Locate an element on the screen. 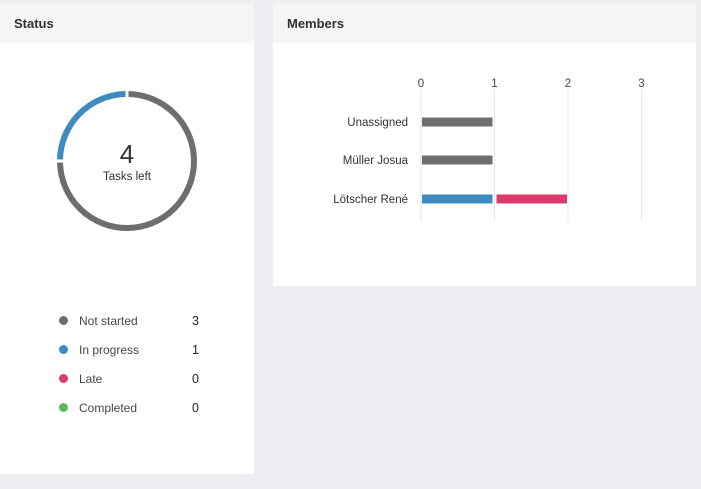  category-label: Lötscher René is located at coordinates (370, 200).